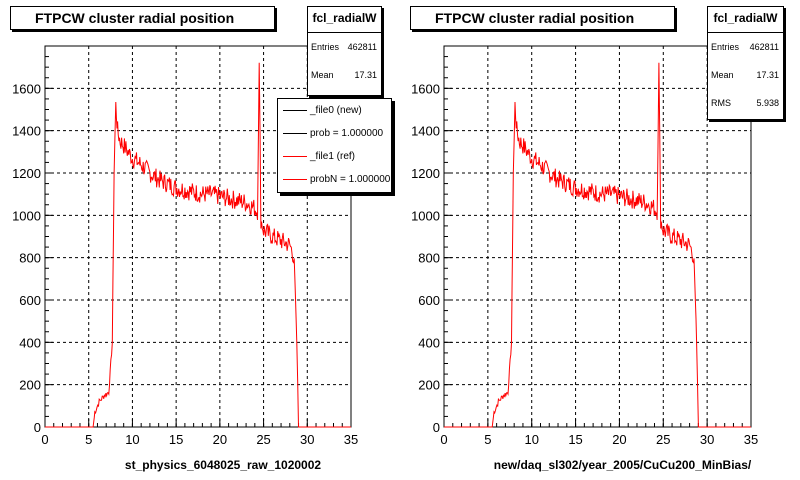  Describe the element at coordinates (623, 465) in the screenshot. I see `x-axis-label: new/daq_sl302/year_2005/CuCu200_MinBias/` at that location.